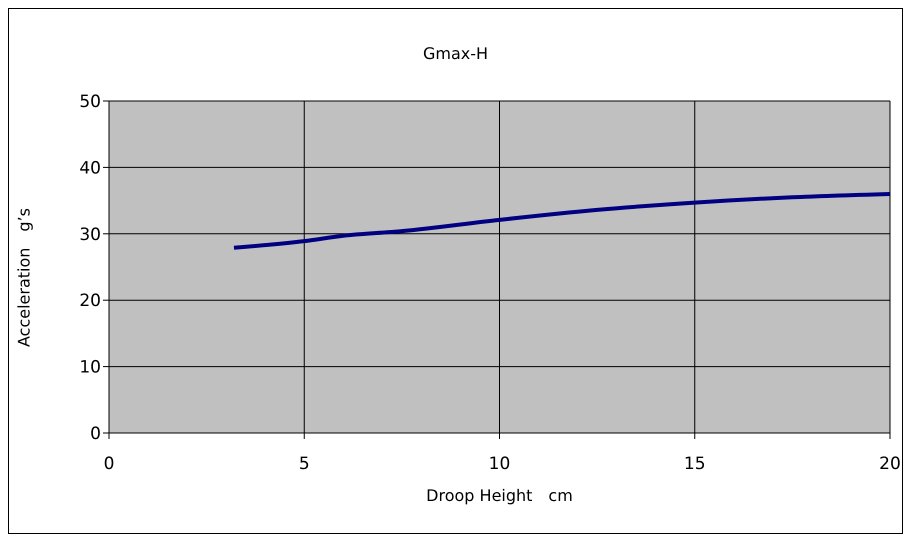 This screenshot has width=911, height=542. What do you see at coordinates (561, 221) in the screenshot?
I see `line-series` at bounding box center [561, 221].